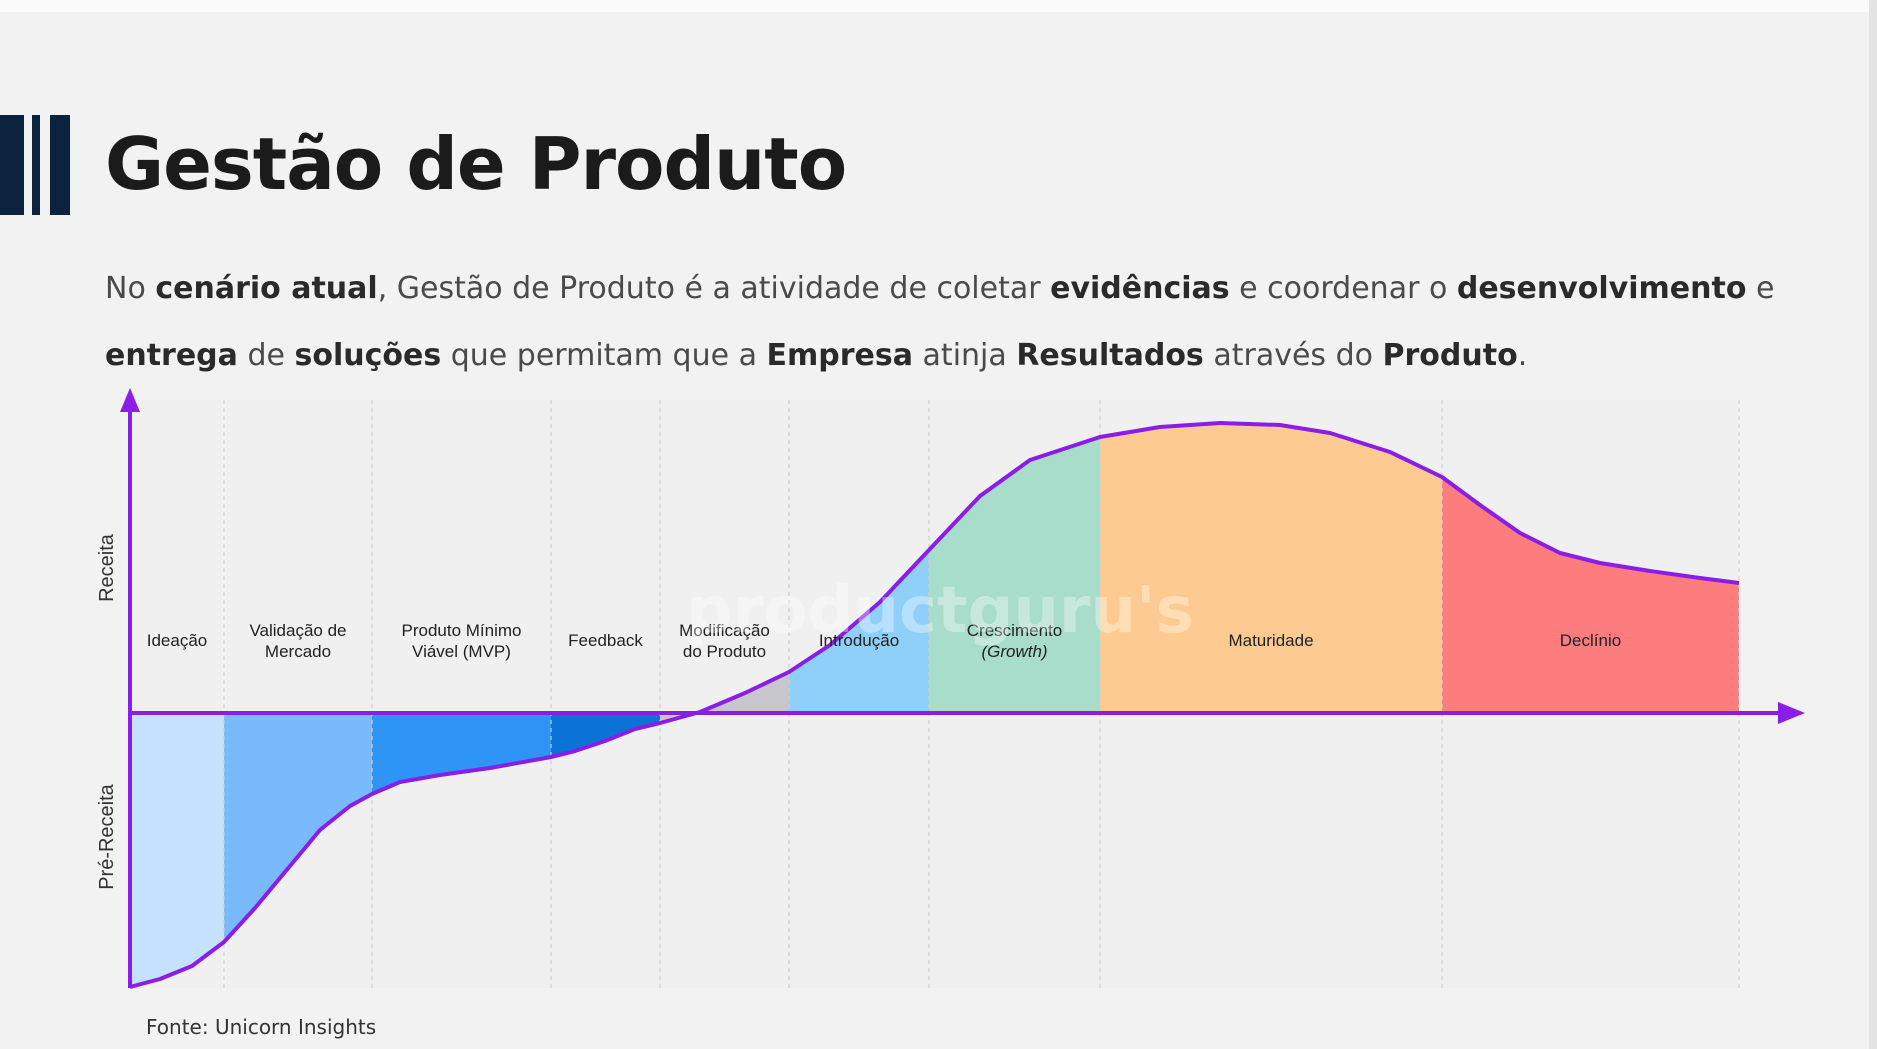 Image resolution: width=1877 pixels, height=1049 pixels. I want to click on intro-emphasis: cenário atual, so click(266, 288).